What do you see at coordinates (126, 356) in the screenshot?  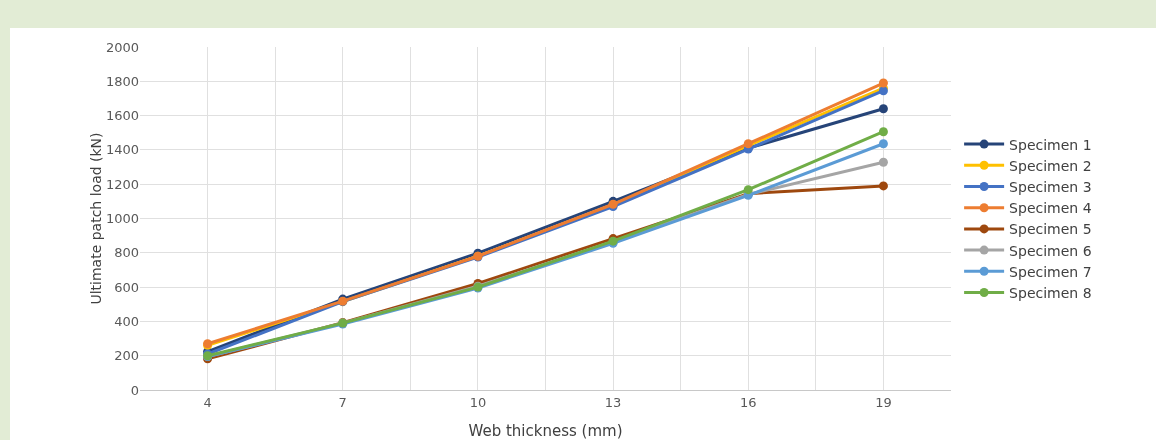 I see `y-tick-label: 200` at bounding box center [126, 356].